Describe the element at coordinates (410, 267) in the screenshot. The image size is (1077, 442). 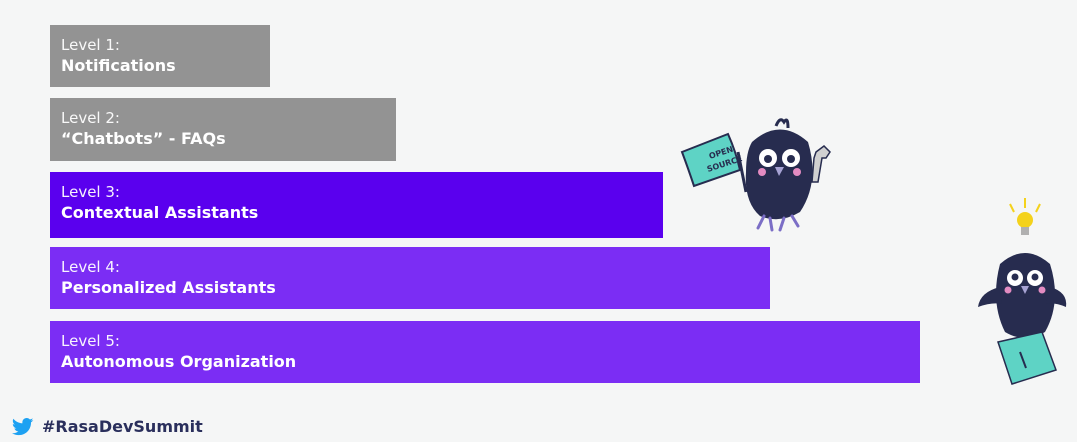
I see `level-4-label: Level 4:` at that location.